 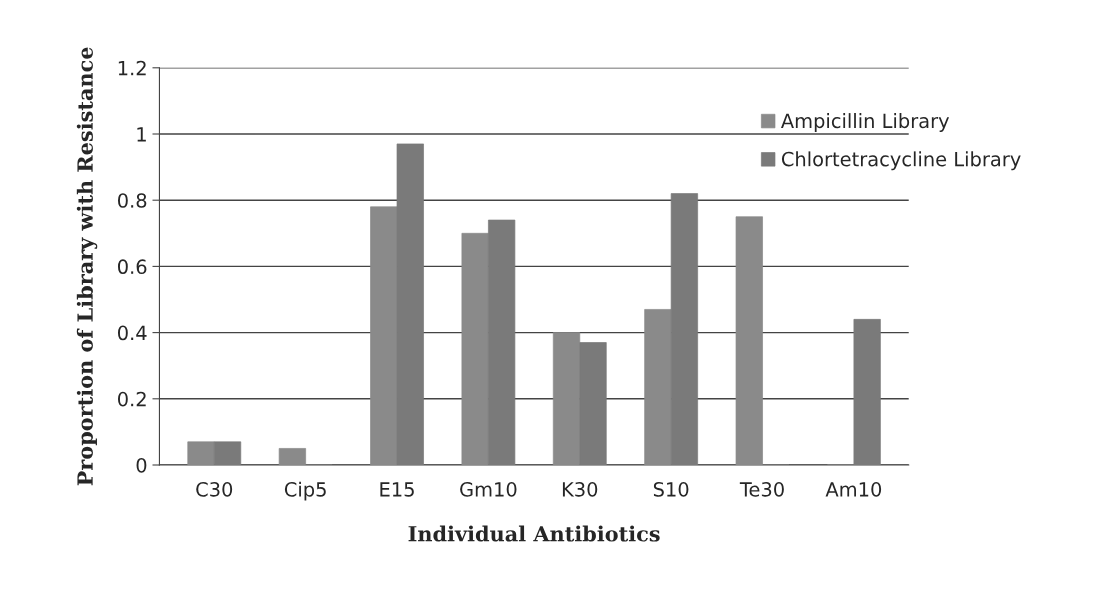 I want to click on x-tick-label: Cip5, so click(x=305, y=491).